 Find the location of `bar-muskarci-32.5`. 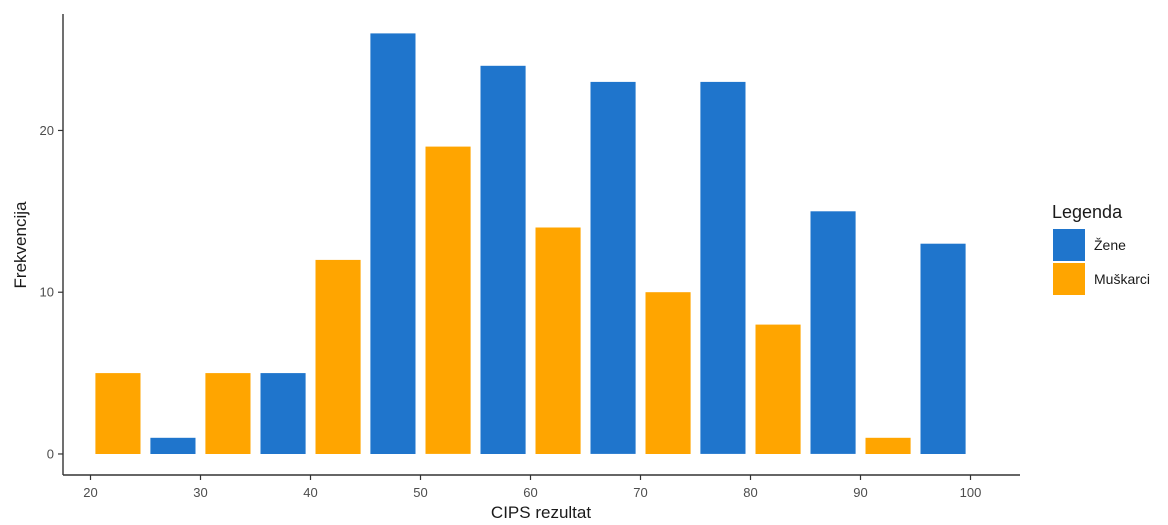

bar-muskarci-32.5 is located at coordinates (228, 413).